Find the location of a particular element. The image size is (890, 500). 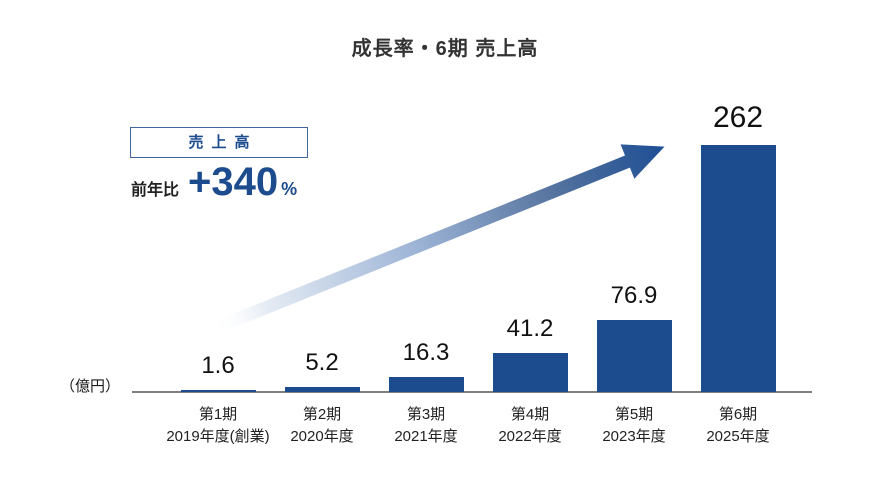

value-label-5: 76.9 is located at coordinates (634, 295).